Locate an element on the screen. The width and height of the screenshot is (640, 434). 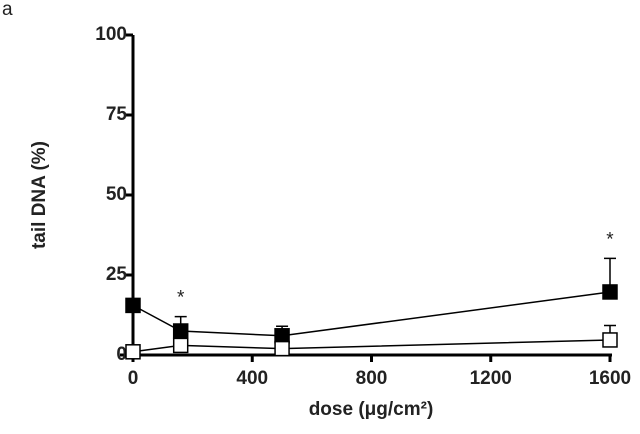
y-tick-label: 50 is located at coordinates (116, 194).